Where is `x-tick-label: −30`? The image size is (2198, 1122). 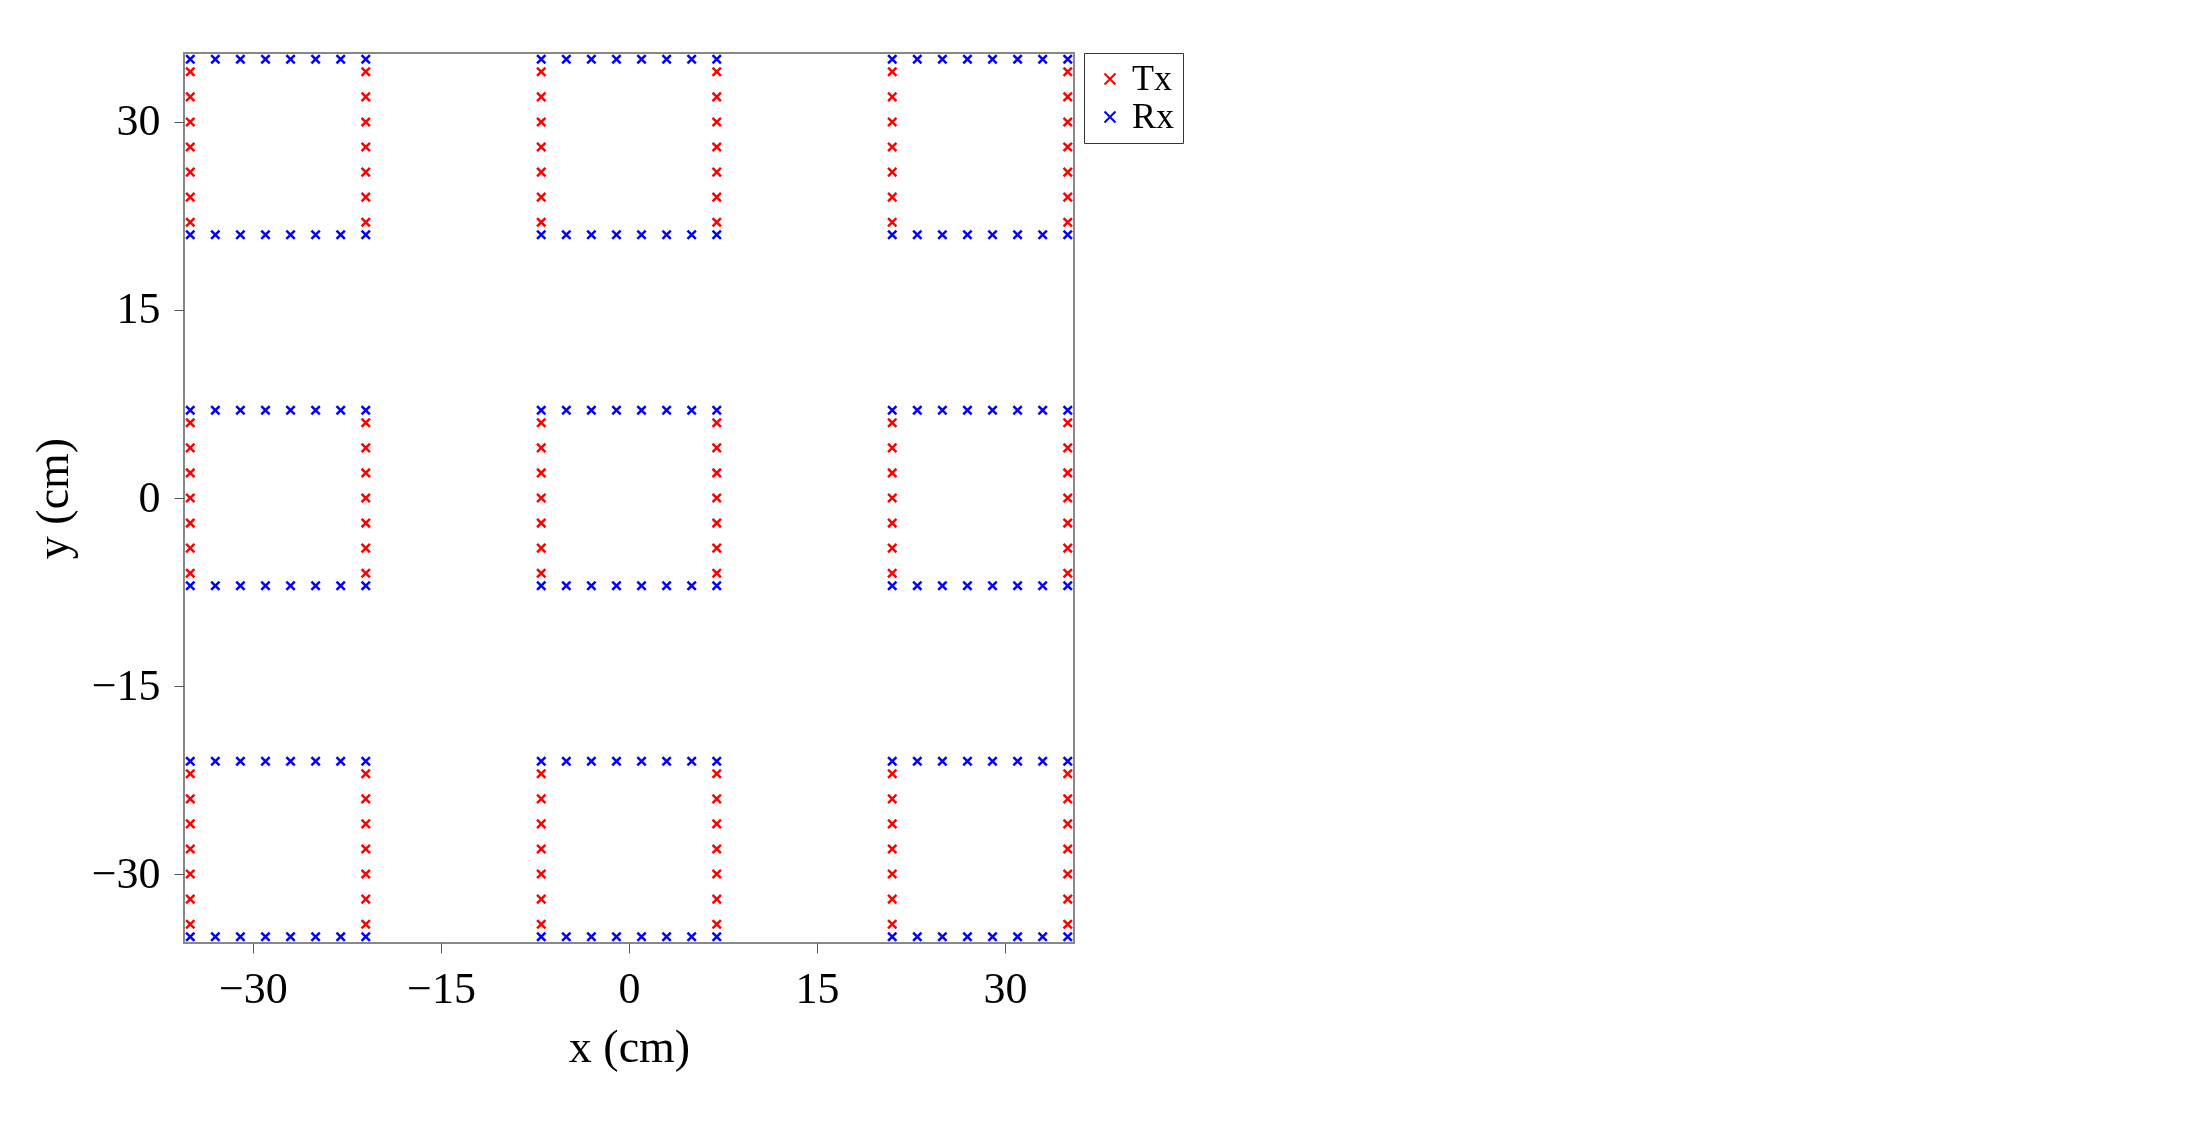
x-tick-label: −30 is located at coordinates (253, 988).